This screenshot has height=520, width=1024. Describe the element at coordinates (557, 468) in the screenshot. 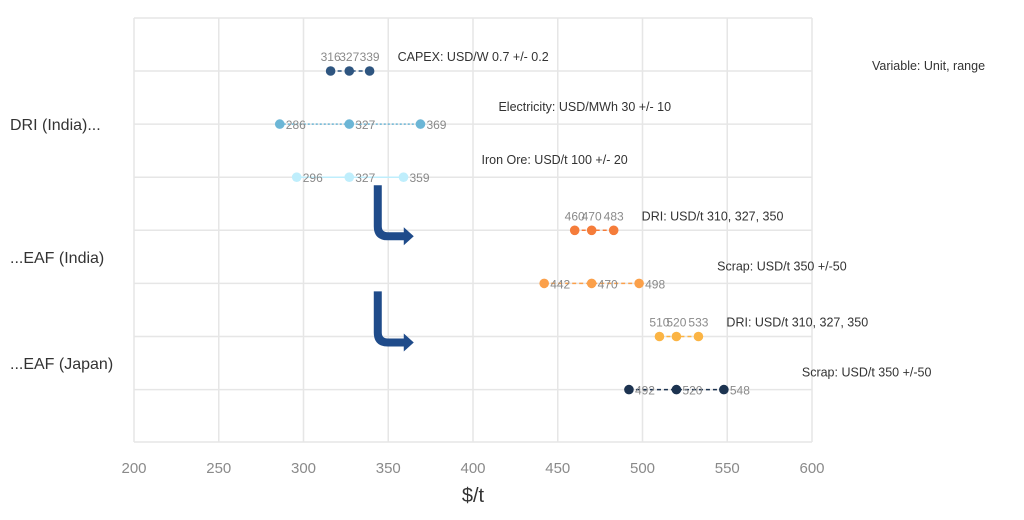

I see `x-tick-label: 450` at that location.